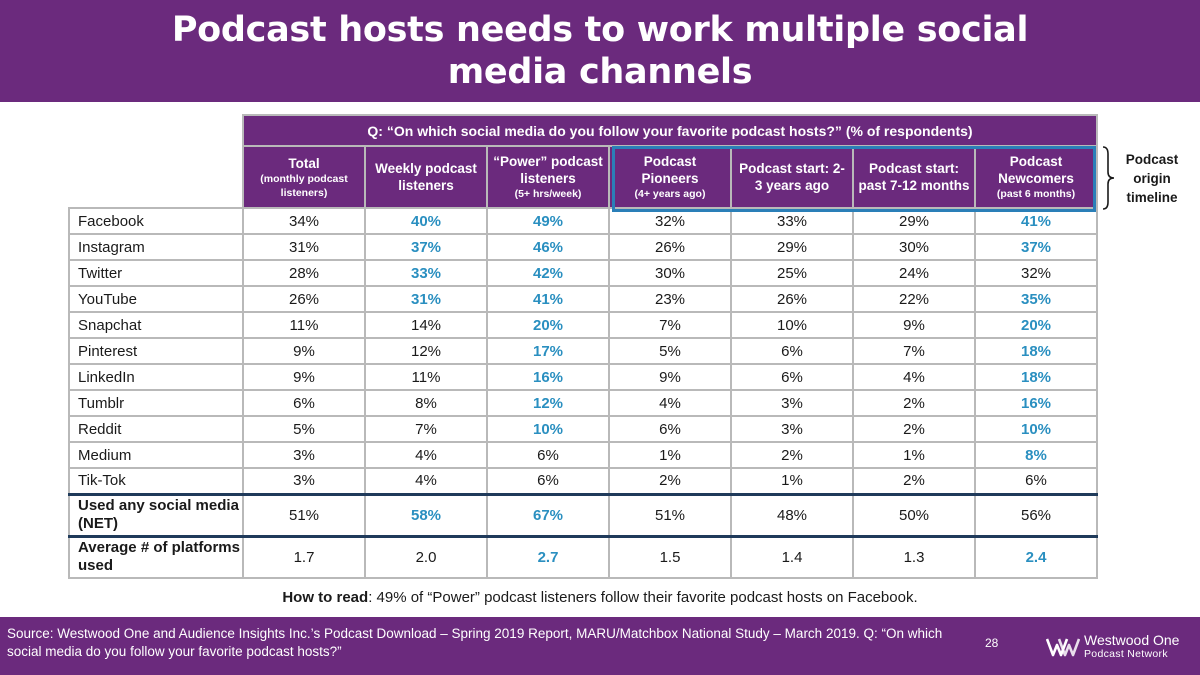 The height and width of the screenshot is (675, 1200). I want to click on row-label: Used any social media (NET), so click(156, 514).